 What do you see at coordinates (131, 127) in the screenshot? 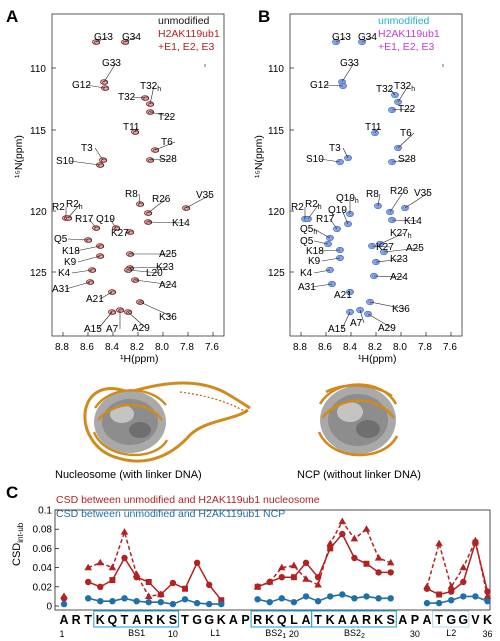
I see `peak-label: T11` at bounding box center [131, 127].